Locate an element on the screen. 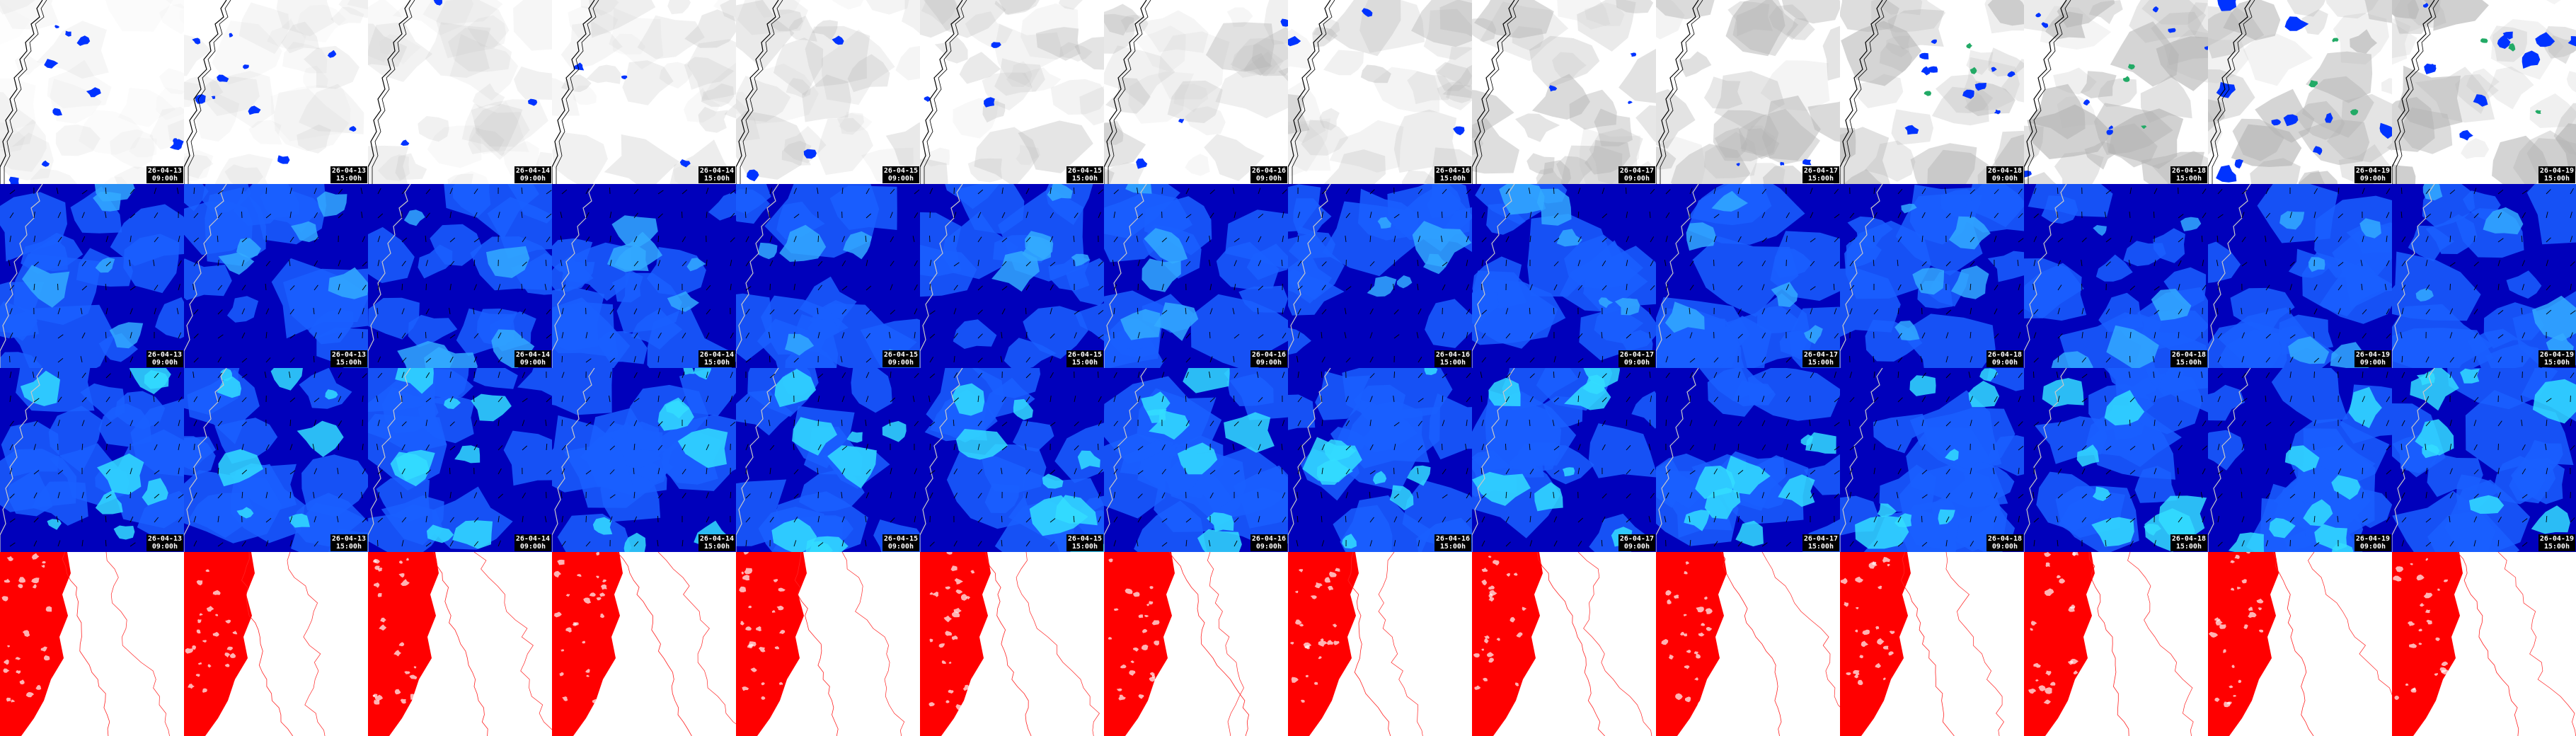 This screenshot has height=736, width=2576. map-panel-wind-low: 26-04-15 15:00h is located at coordinates (1012, 276).